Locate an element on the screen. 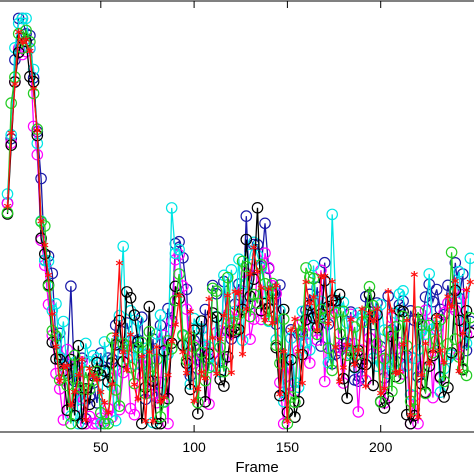 Image resolution: width=474 pixels, height=474 pixels. x-tick-label: 150 is located at coordinates (288, 447).